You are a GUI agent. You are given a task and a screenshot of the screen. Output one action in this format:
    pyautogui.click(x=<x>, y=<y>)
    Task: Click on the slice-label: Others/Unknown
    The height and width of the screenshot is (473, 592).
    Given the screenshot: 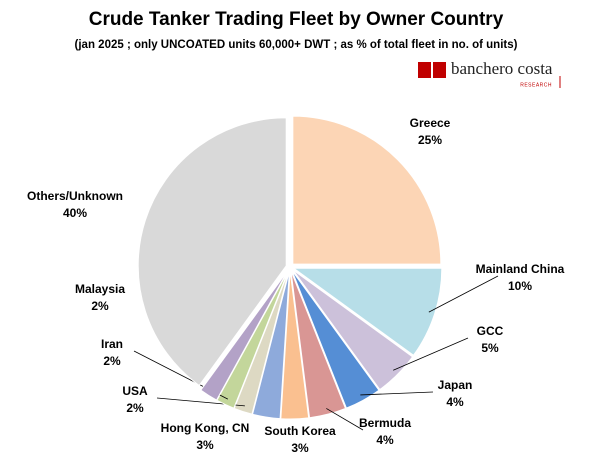 What is the action you would take?
    pyautogui.click(x=75, y=196)
    